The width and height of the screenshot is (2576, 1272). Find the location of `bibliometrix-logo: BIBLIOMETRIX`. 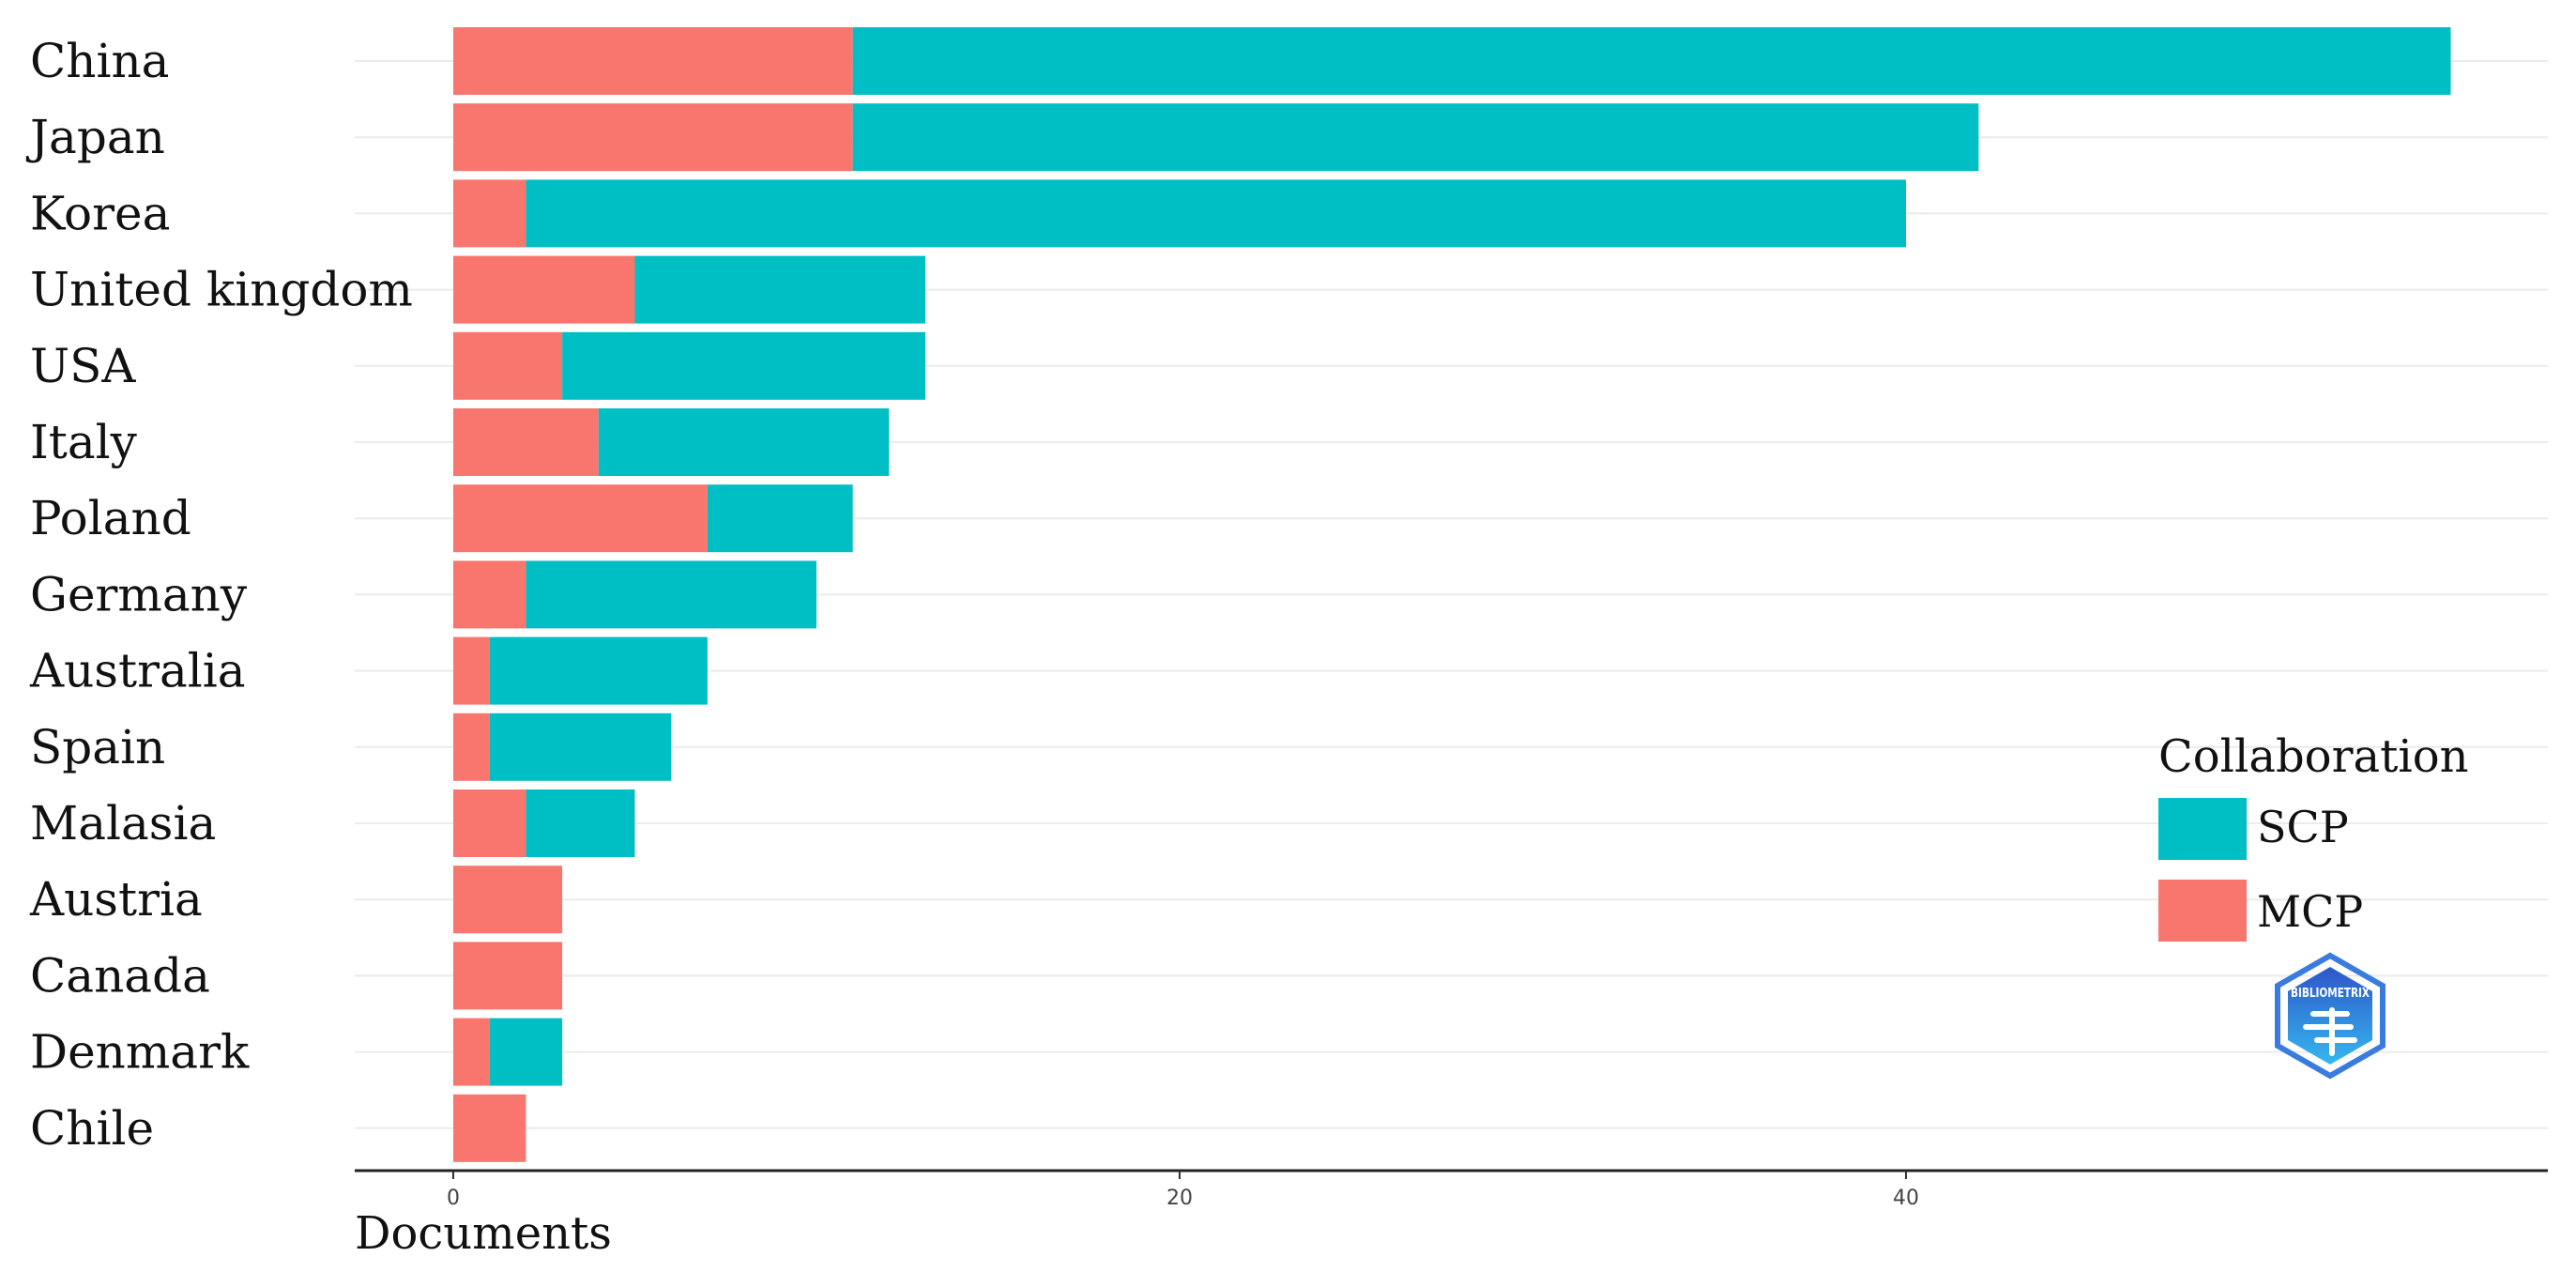

bibliometrix-logo: BIBLIOMETRIX is located at coordinates (2330, 1016).